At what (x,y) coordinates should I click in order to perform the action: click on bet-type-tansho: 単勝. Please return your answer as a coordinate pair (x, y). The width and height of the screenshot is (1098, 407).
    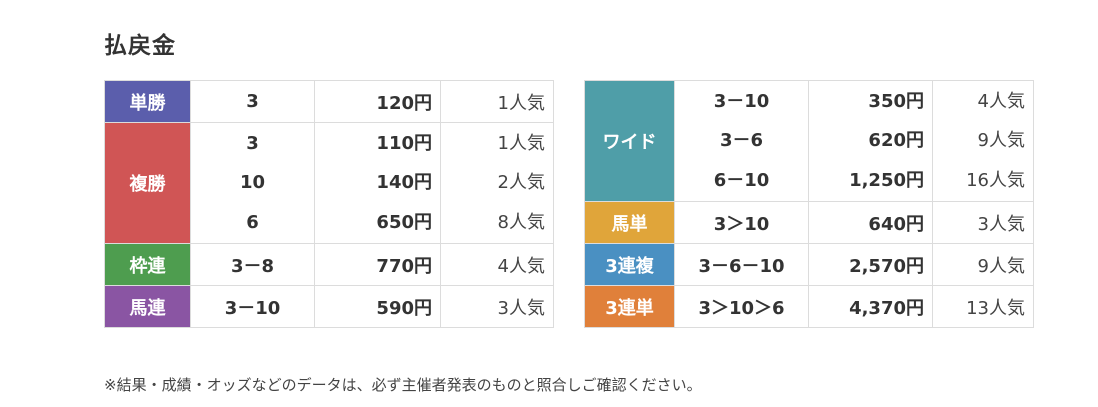
    Looking at the image, I should click on (147, 101).